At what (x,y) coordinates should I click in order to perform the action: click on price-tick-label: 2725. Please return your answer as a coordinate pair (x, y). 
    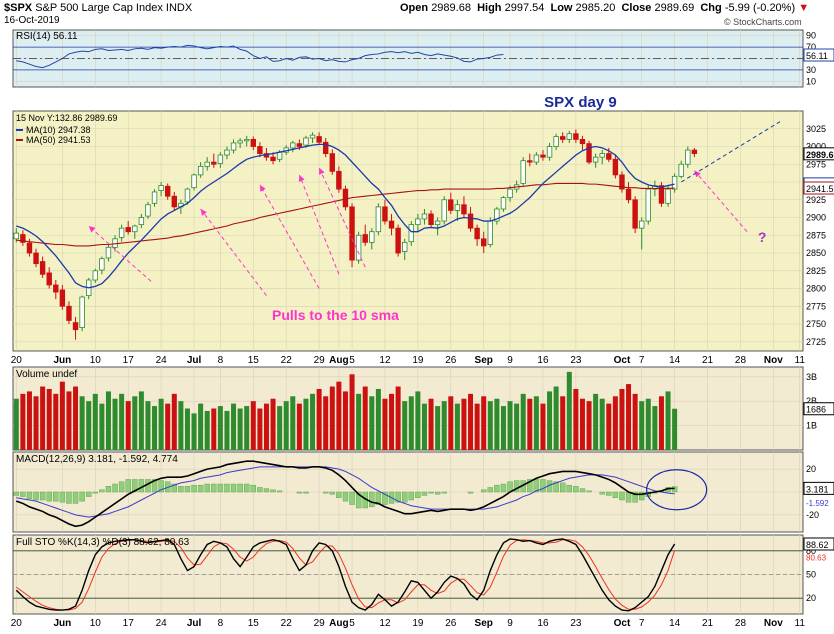
    Looking at the image, I should click on (816, 342).